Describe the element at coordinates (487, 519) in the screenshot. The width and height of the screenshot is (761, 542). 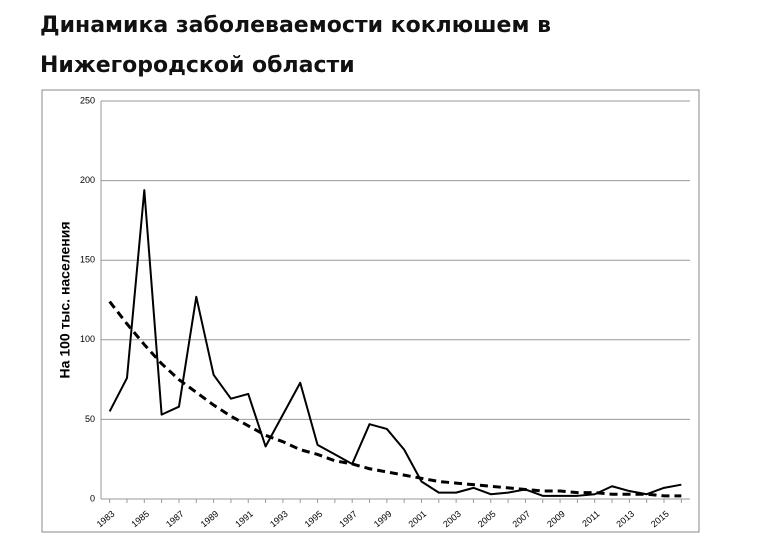
I see `x-tick-label: 2005` at that location.